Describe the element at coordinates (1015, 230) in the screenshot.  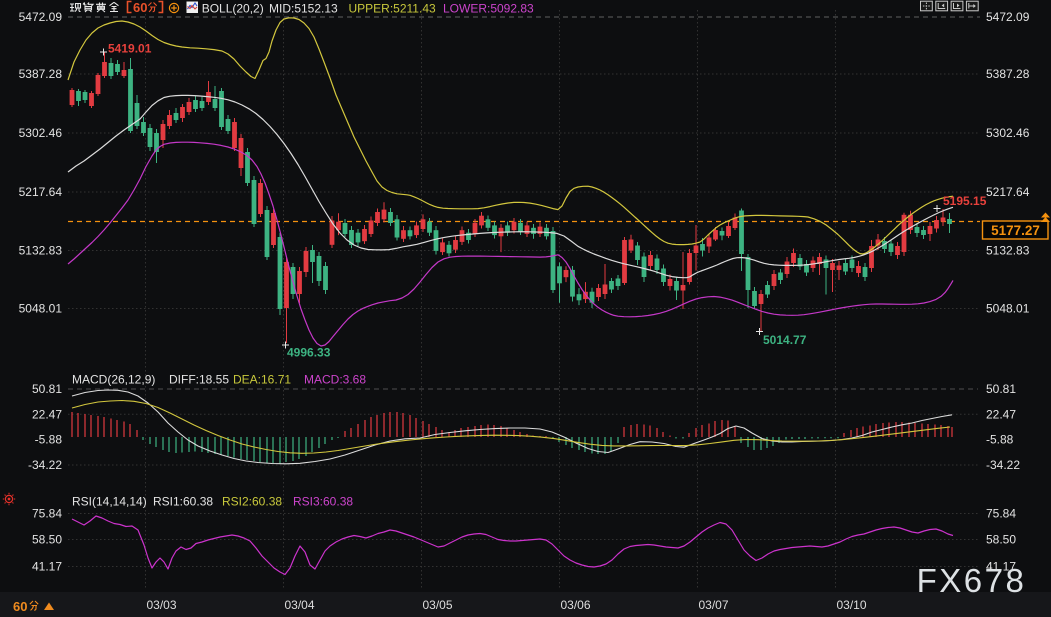
I see `svg-text: 5177.27` at that location.